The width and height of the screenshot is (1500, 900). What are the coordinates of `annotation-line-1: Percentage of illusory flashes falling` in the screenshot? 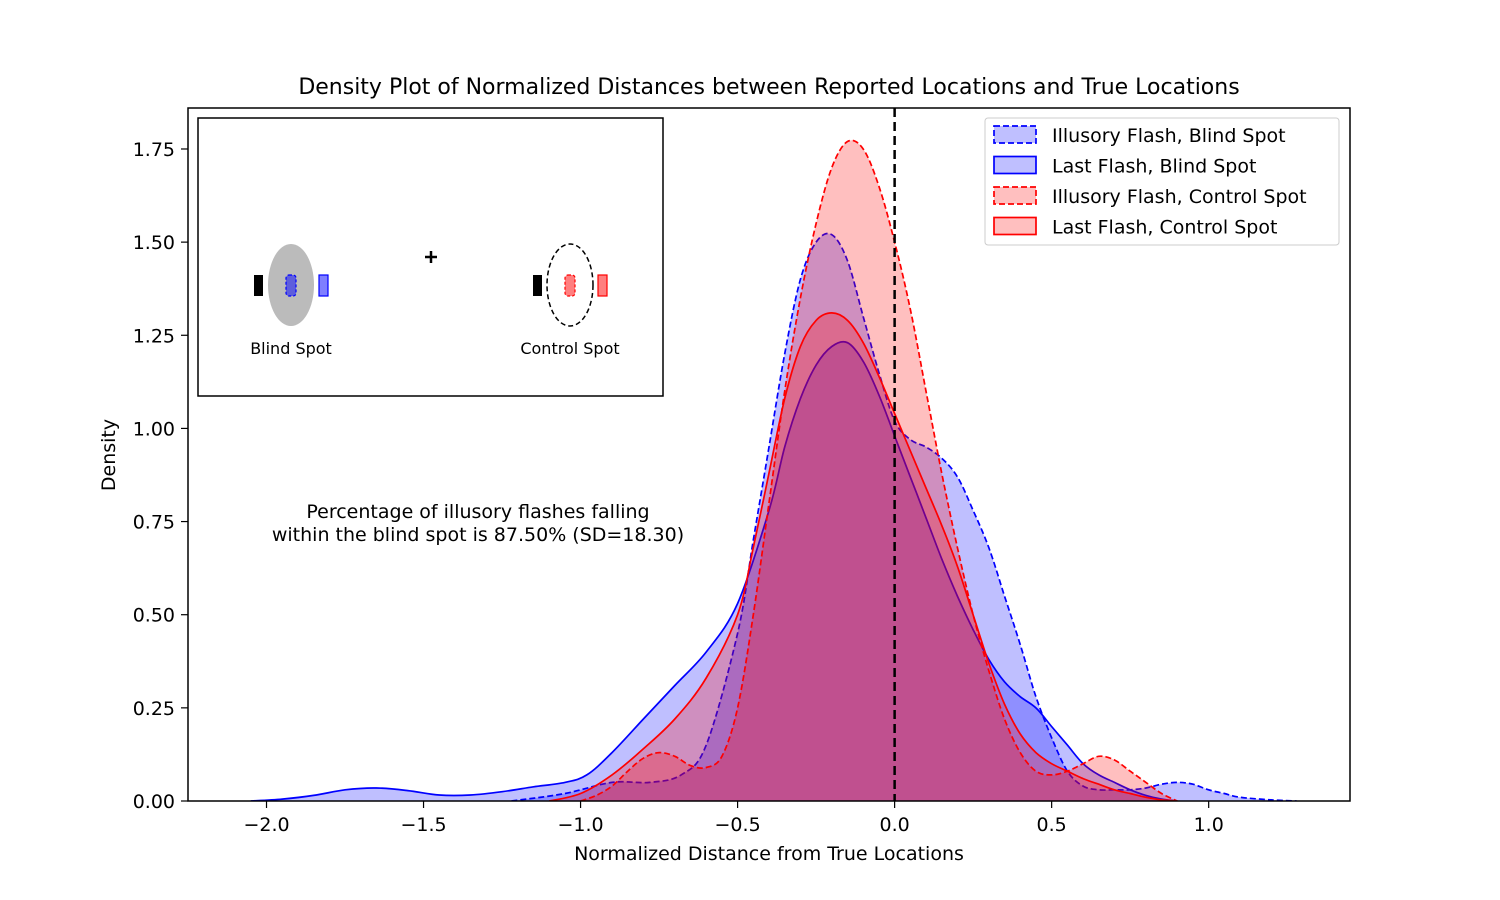 It's located at (477, 512).